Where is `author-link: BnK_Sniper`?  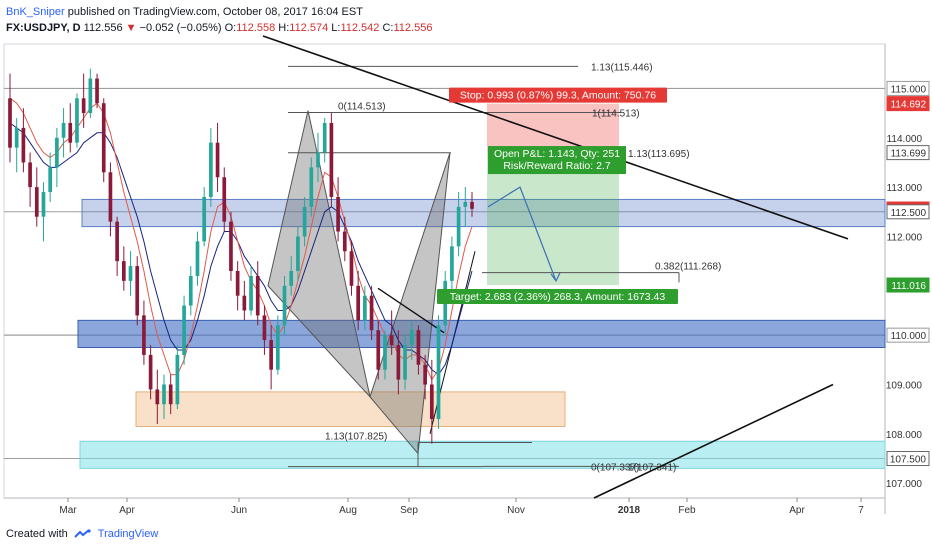
author-link: BnK_Sniper is located at coordinates (35, 12).